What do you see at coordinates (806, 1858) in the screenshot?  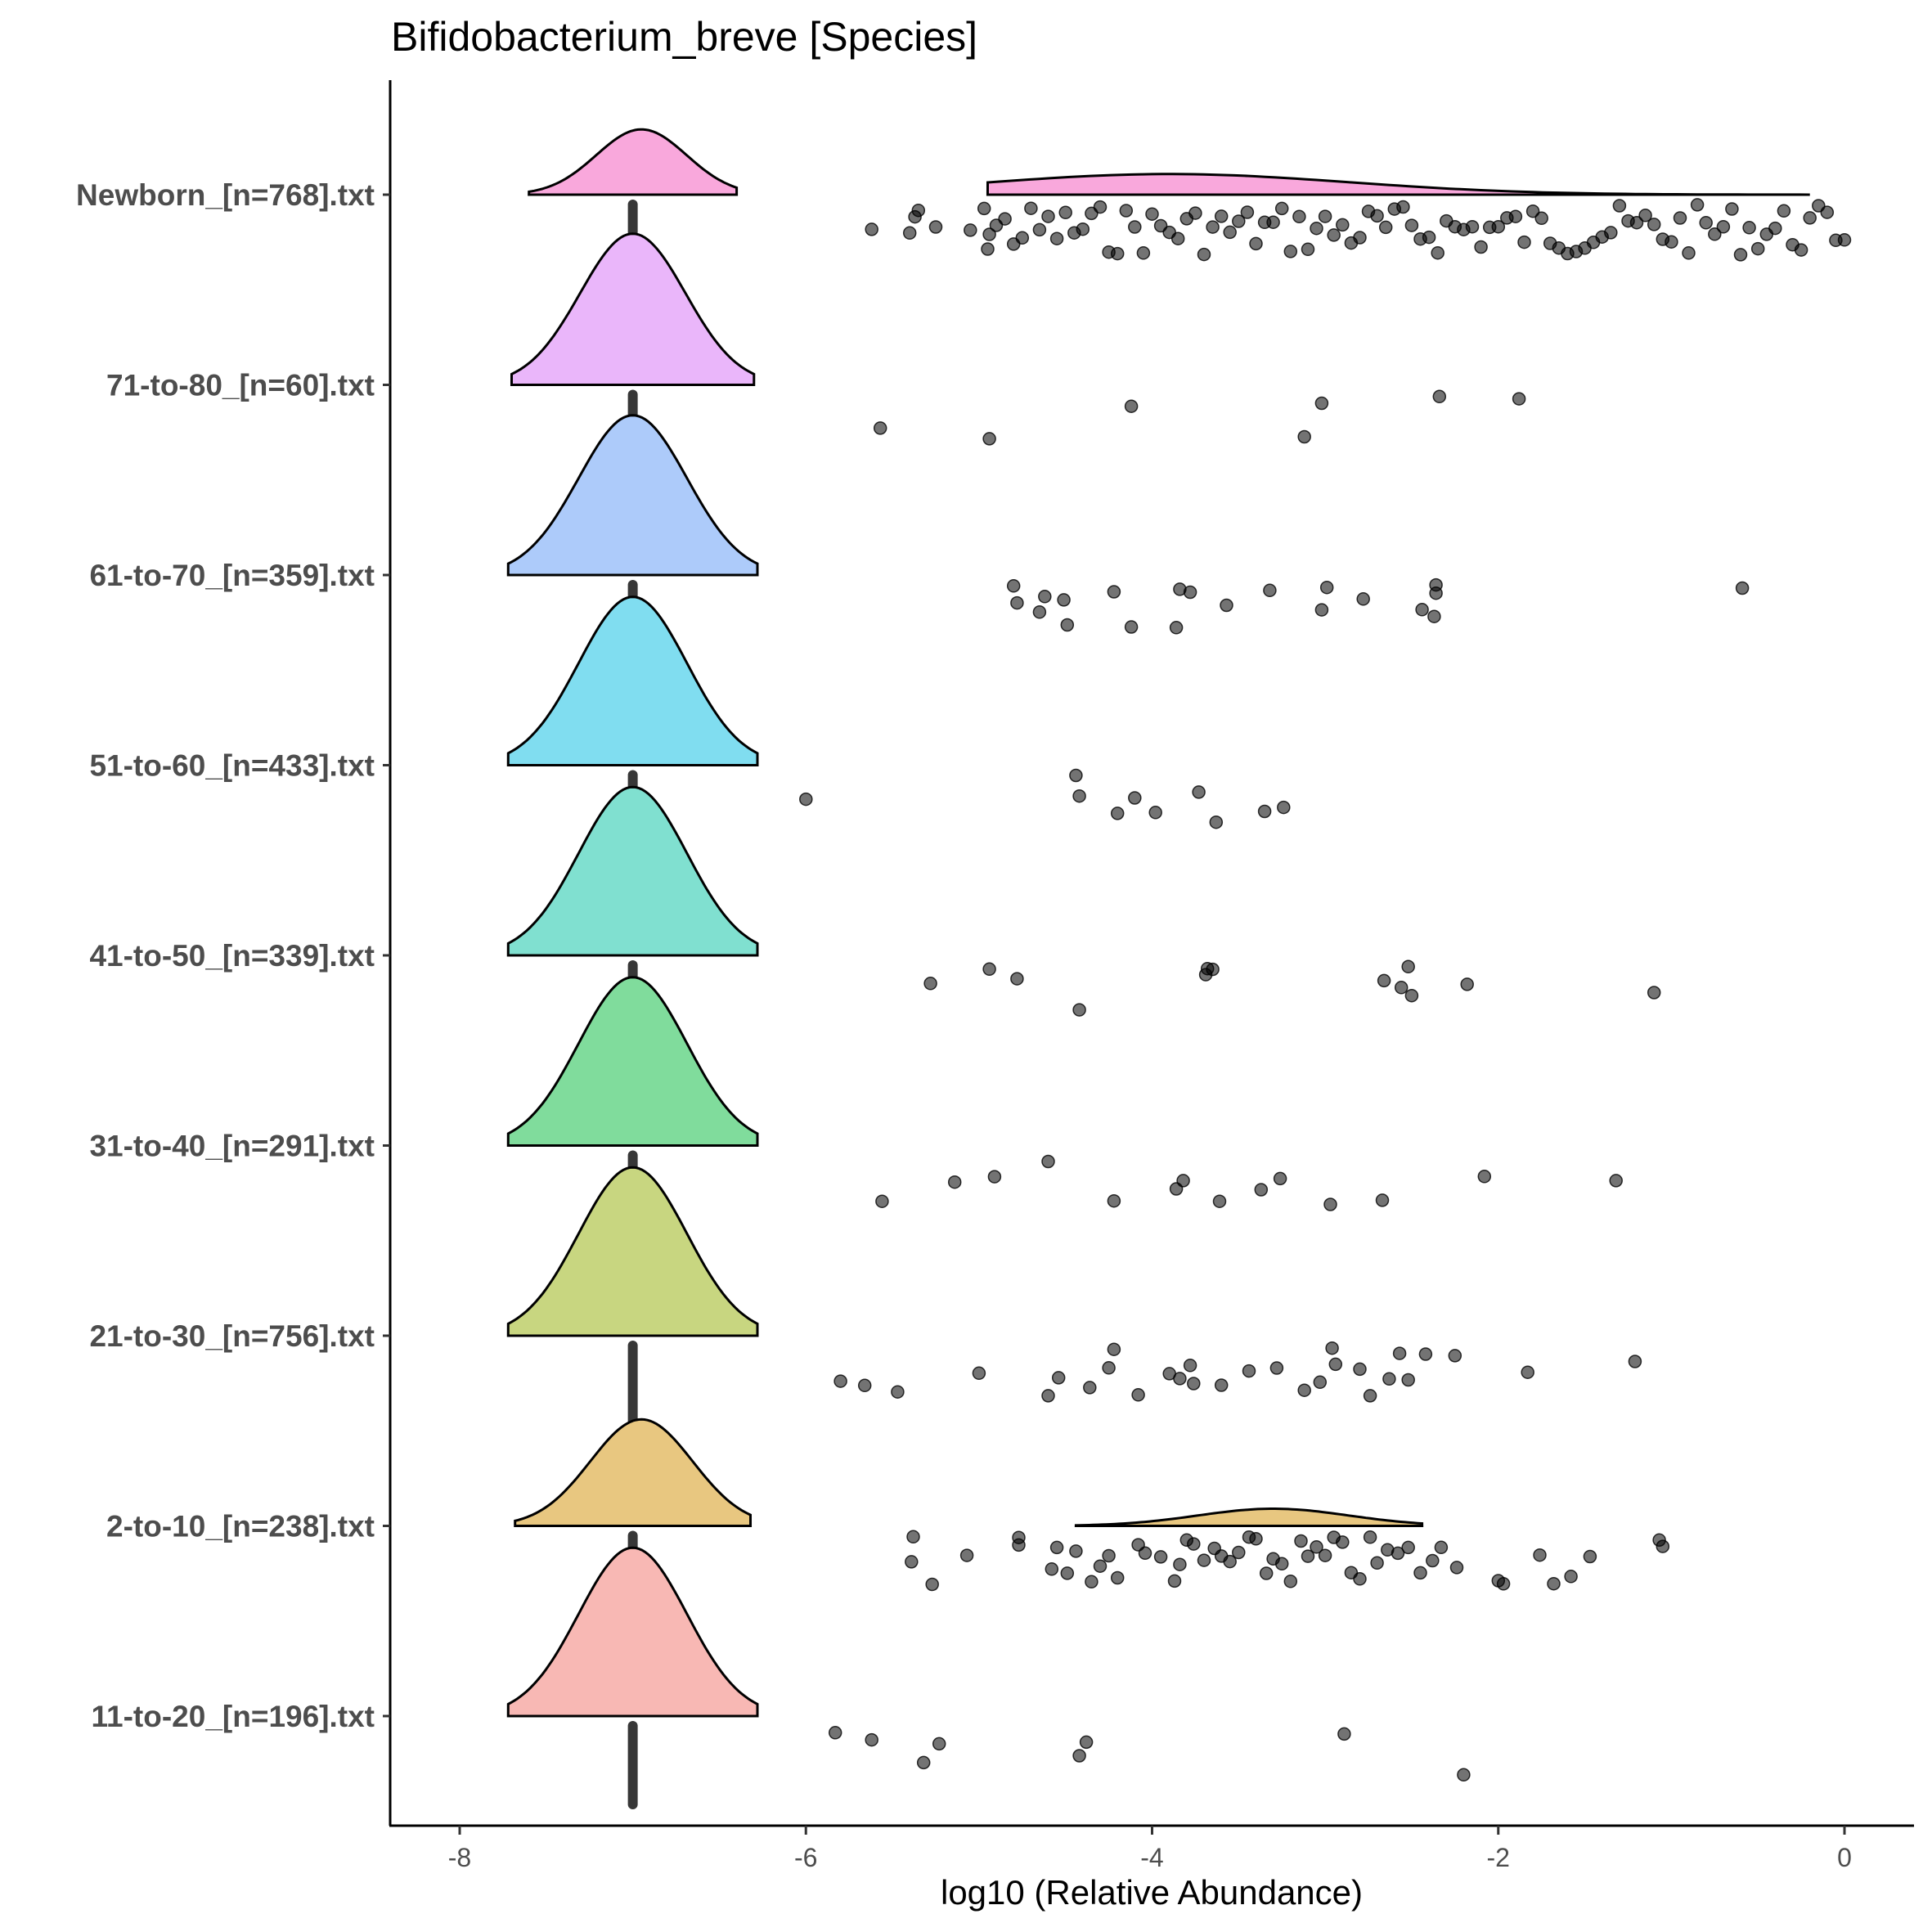 I see `x-tick-label-1: -6` at bounding box center [806, 1858].